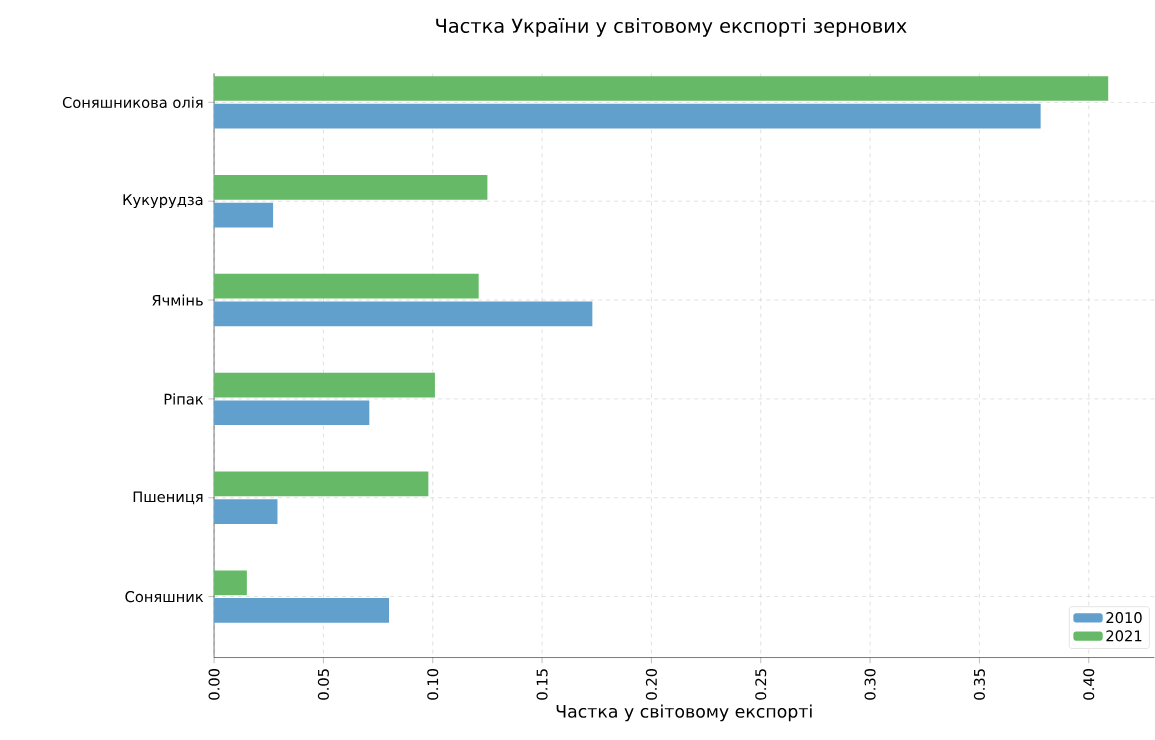 This screenshot has width=1155, height=740. I want to click on y-tick-label: Ріпак, so click(184, 399).